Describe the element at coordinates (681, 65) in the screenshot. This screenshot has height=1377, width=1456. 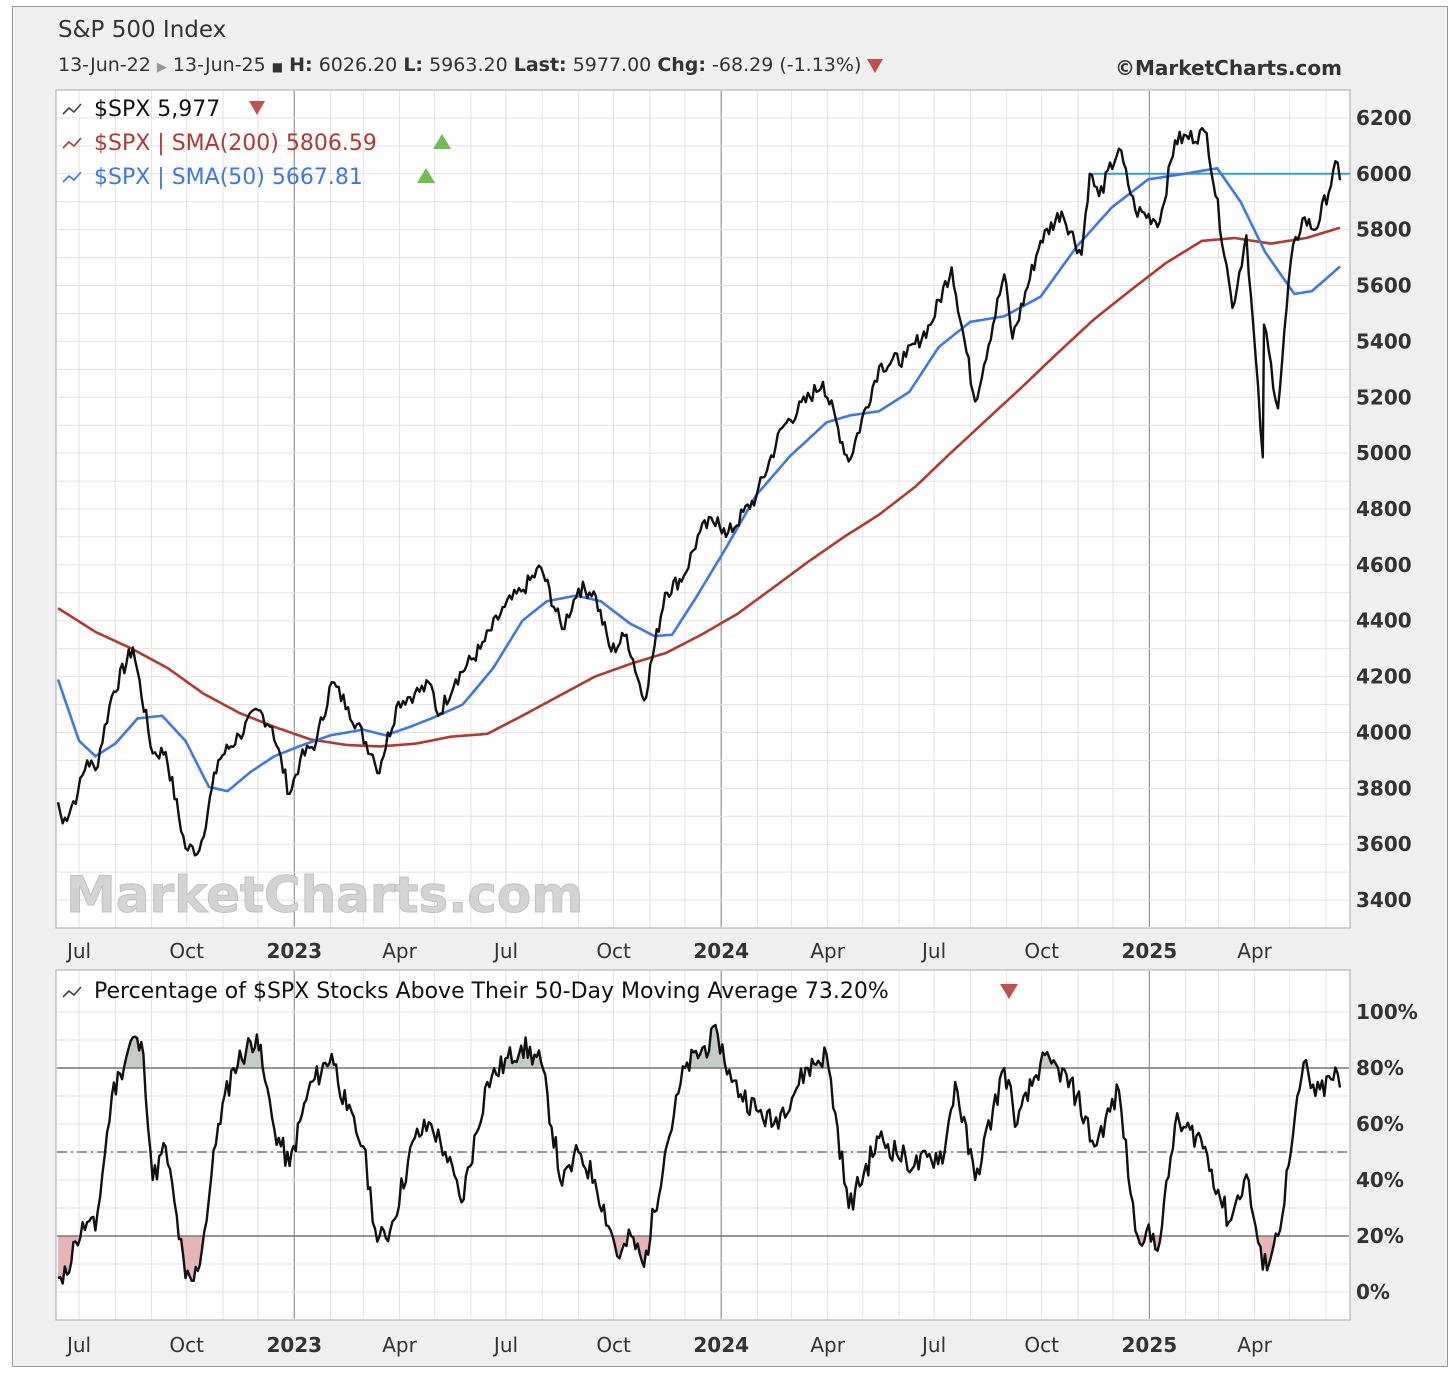
I see `change-label: Chg:` at that location.